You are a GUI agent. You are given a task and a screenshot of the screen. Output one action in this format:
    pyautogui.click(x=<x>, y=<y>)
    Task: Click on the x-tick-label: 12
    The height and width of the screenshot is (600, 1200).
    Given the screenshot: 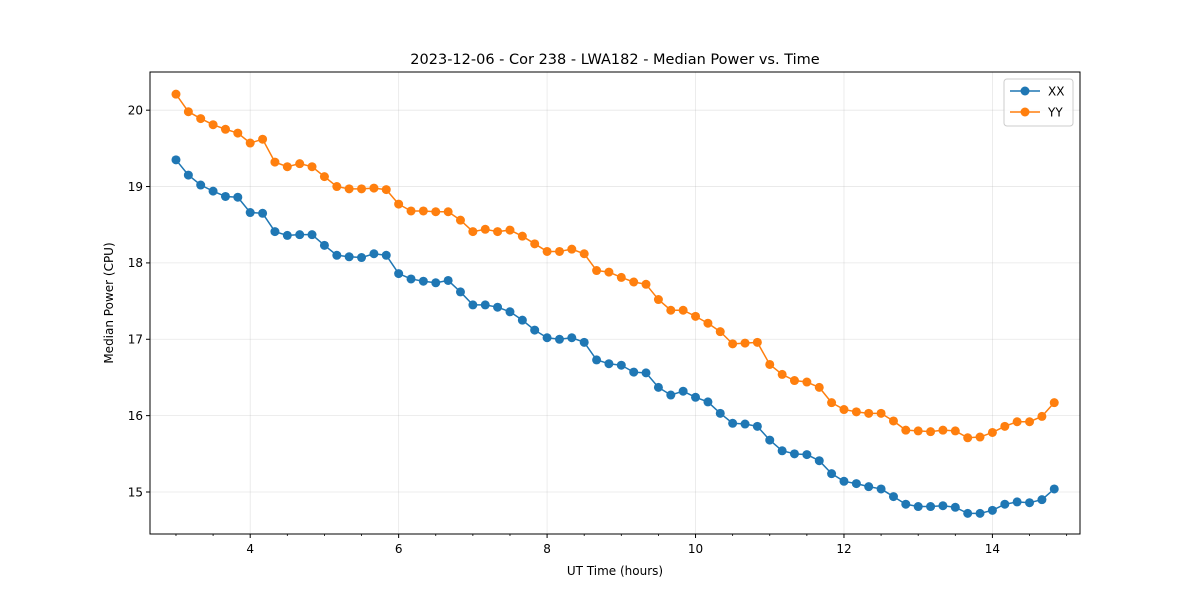 What is the action you would take?
    pyautogui.click(x=843, y=549)
    